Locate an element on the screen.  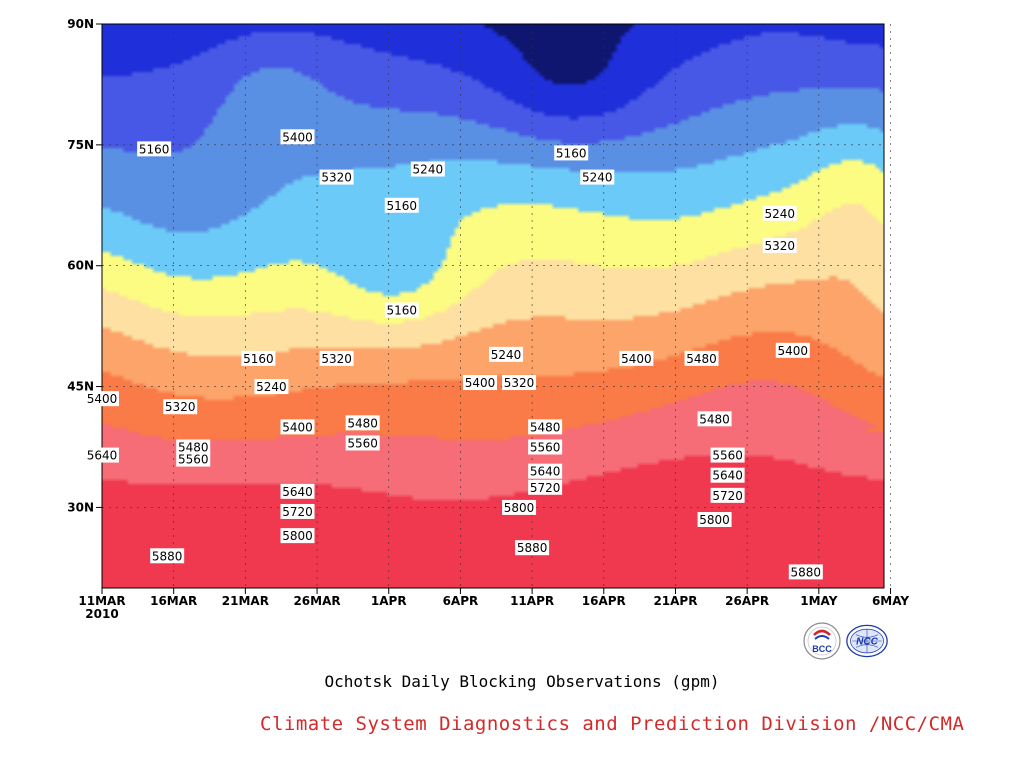
y-tick-label: 90N is located at coordinates (80, 24).